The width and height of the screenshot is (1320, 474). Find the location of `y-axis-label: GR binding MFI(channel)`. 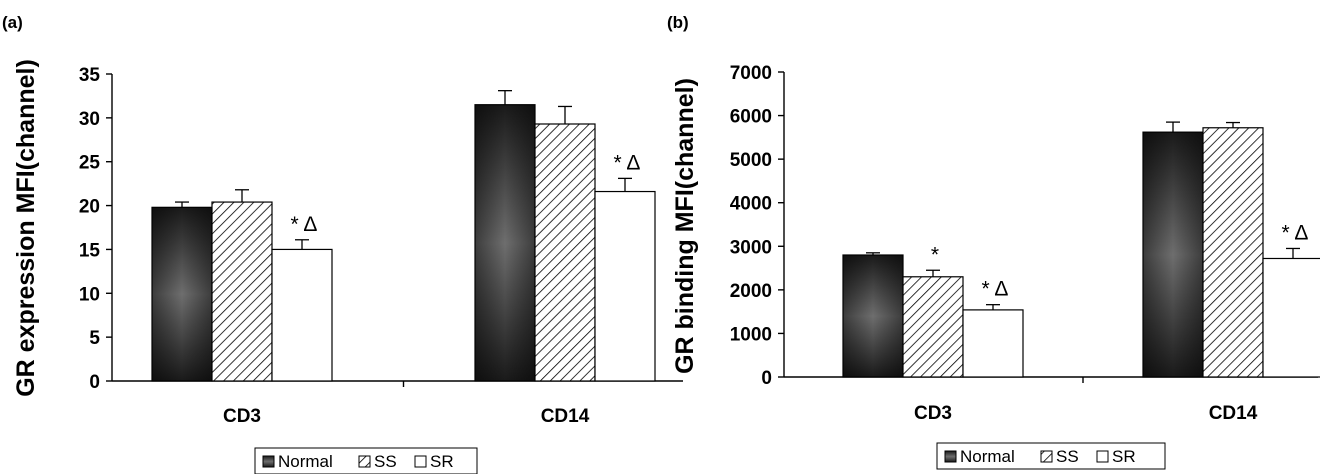

y-axis-label: GR binding MFI(channel) is located at coordinates (685, 226).